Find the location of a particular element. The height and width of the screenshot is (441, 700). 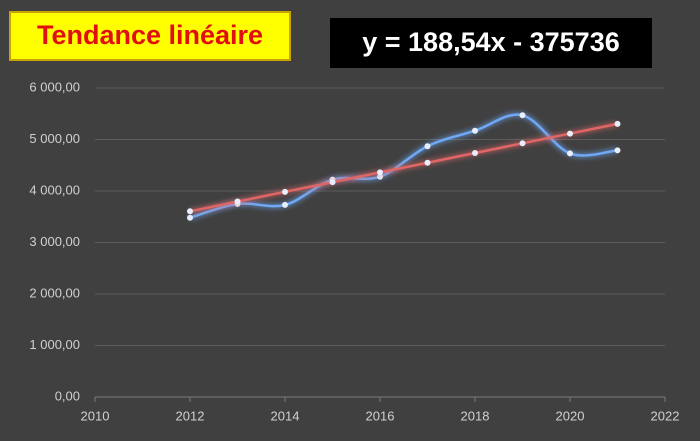

chart-title: Tendance linéaire is located at coordinates (150, 35).